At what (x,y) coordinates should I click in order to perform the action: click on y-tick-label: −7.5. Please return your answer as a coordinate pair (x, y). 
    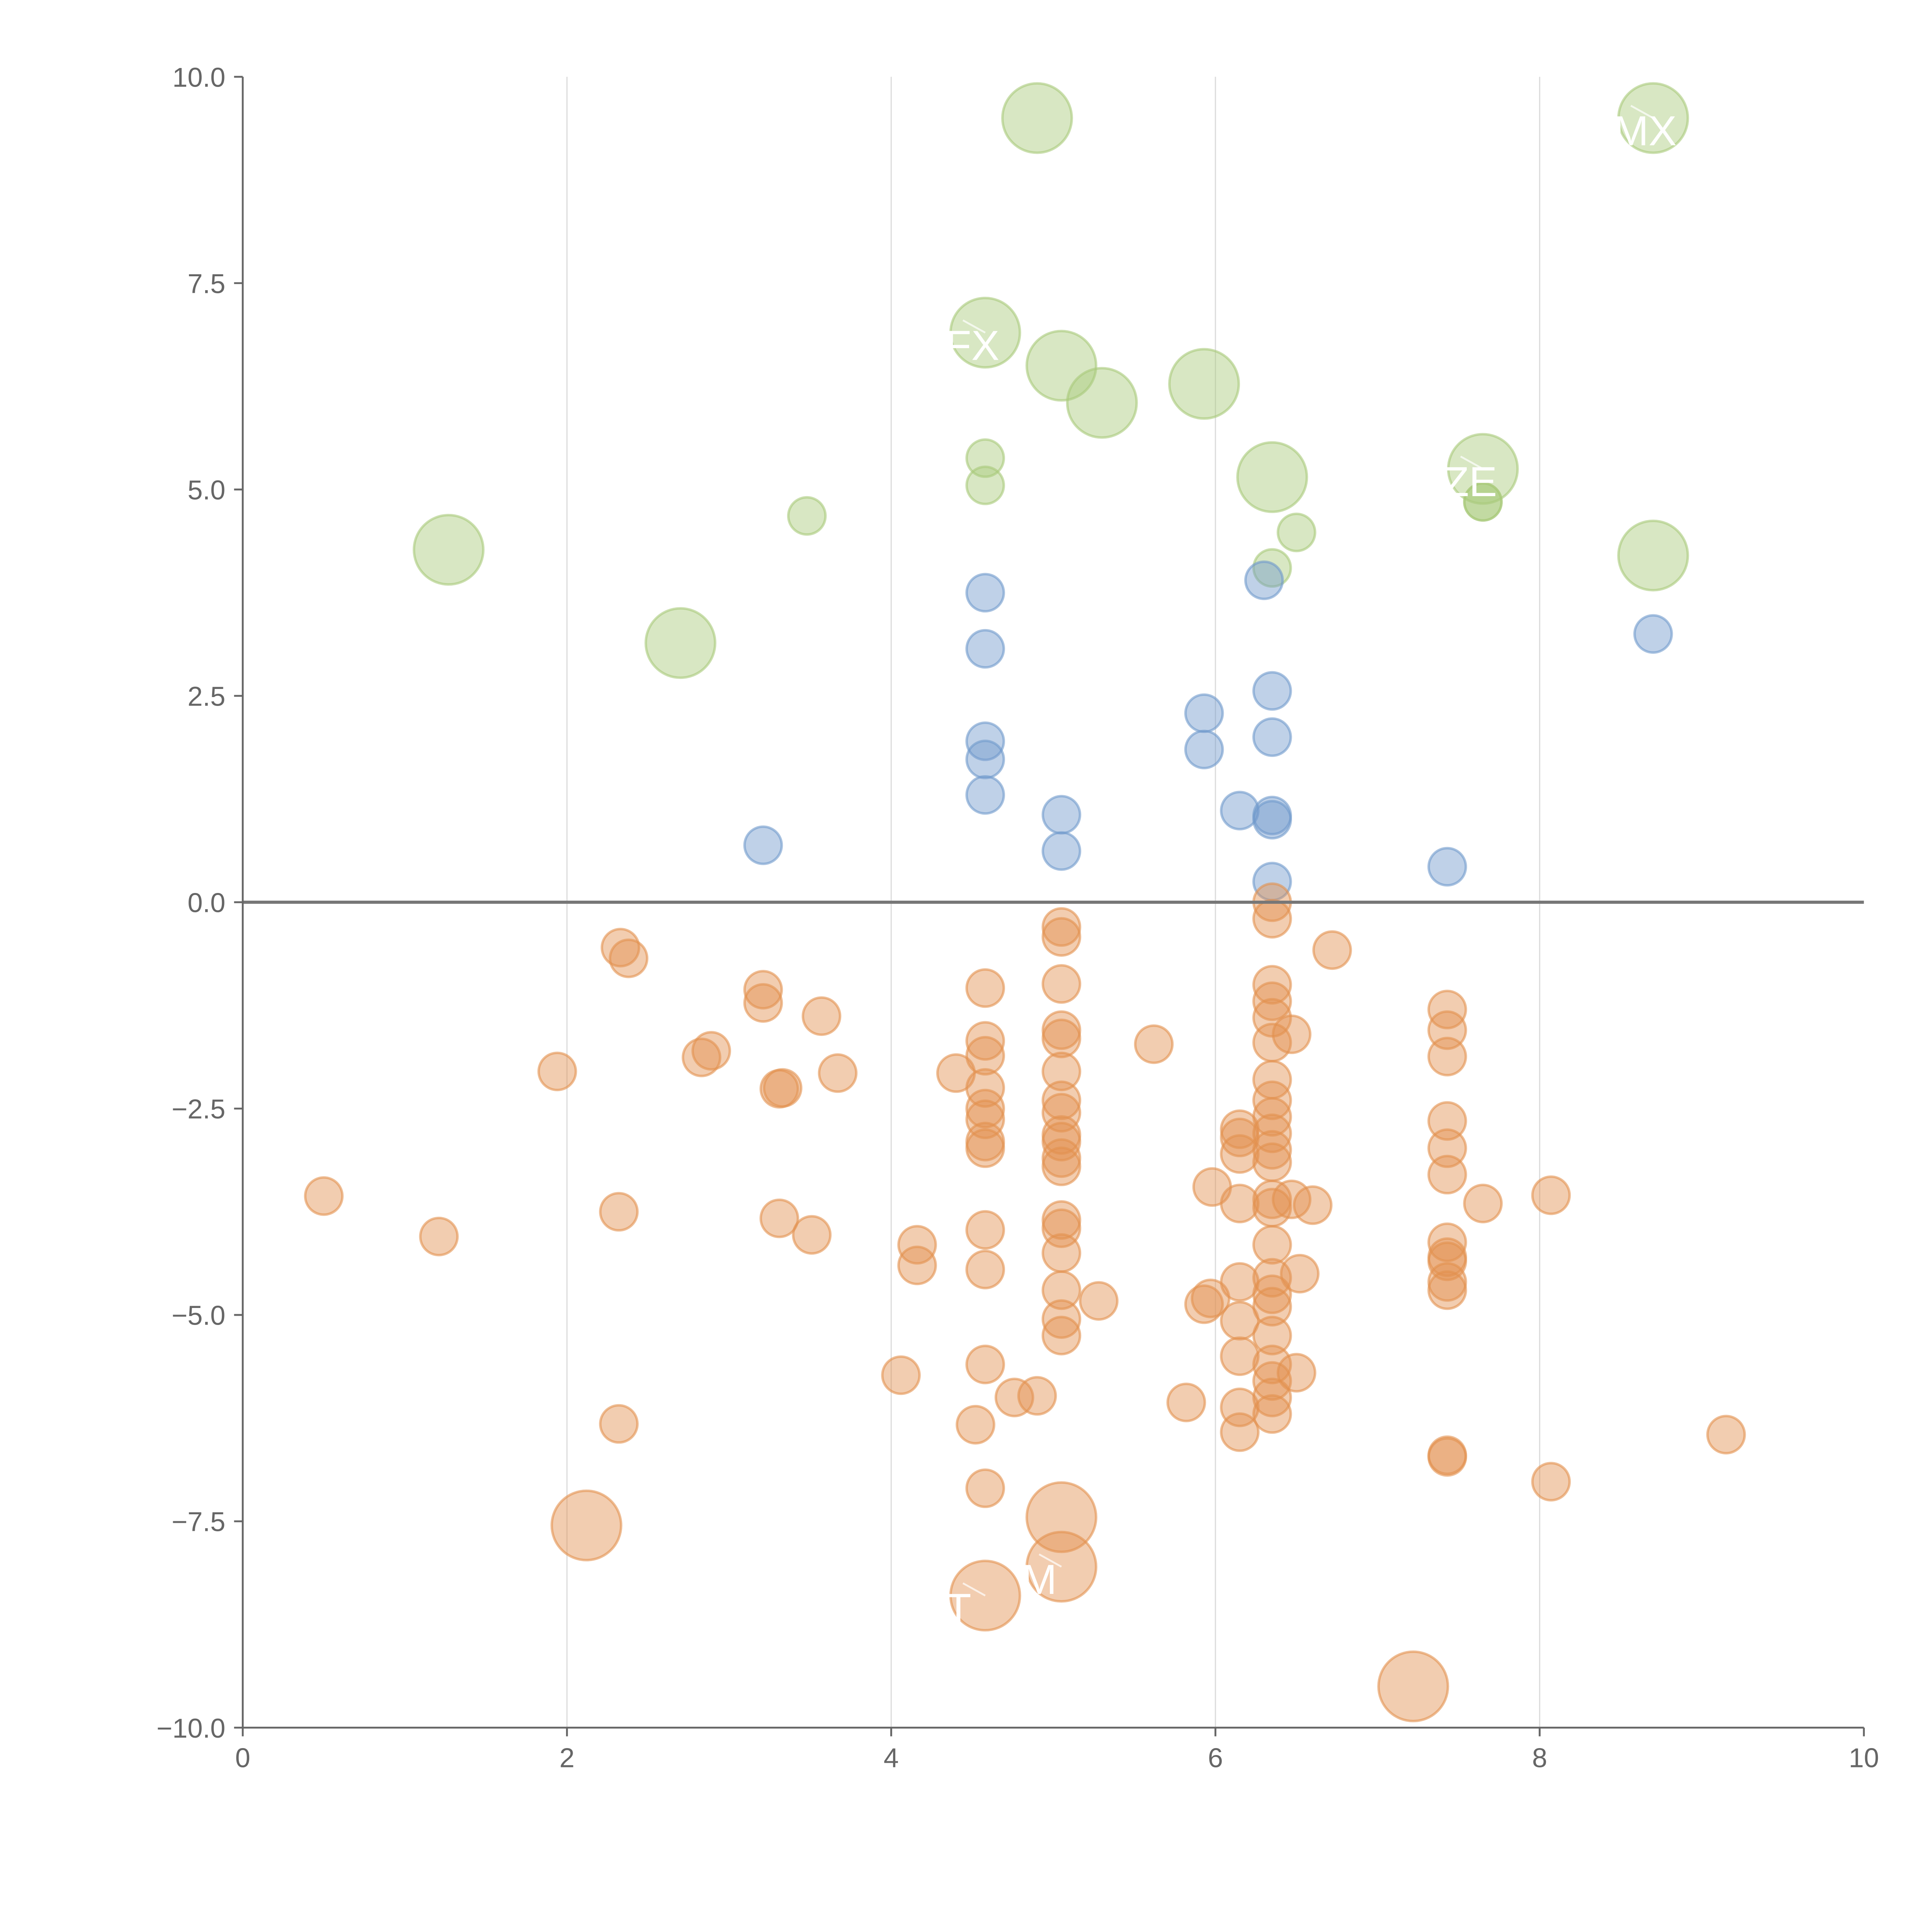
    Looking at the image, I should click on (198, 1522).